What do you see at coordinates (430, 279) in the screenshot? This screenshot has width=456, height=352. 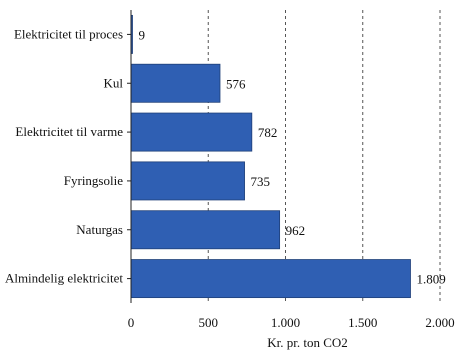 I see `value-label: 1.809` at bounding box center [430, 279].